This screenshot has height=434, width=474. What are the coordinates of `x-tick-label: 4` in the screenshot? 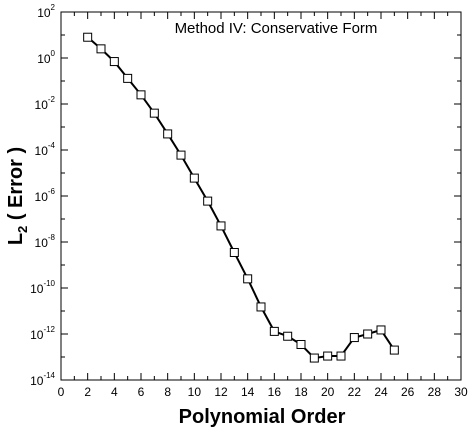 It's located at (114, 392).